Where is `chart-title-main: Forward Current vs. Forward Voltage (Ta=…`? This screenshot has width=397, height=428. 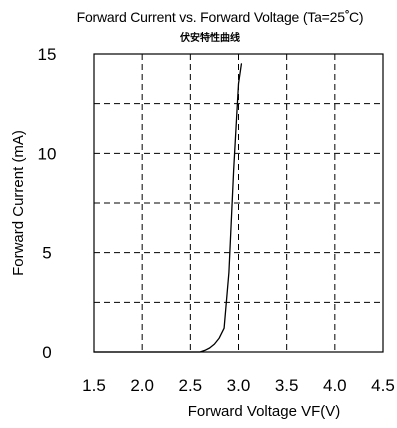
chart-title-main: Forward Current vs. Forward Voltage (Ta=… is located at coordinates (211, 17).